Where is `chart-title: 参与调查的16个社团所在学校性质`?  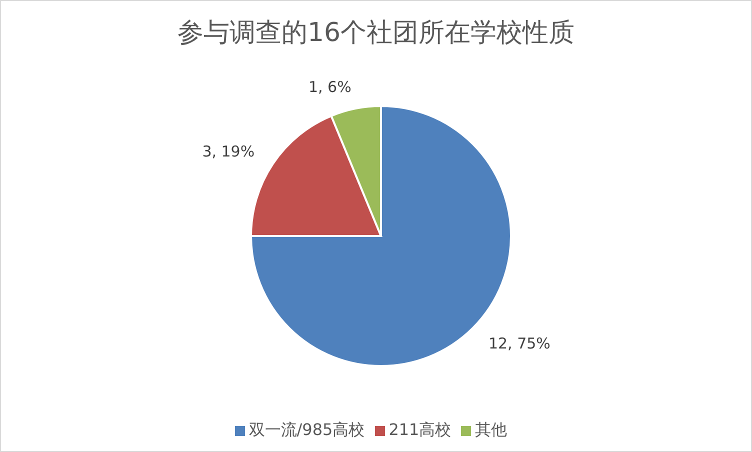 chart-title: 参与调查的16个社团所在学校性质 is located at coordinates (376, 33).